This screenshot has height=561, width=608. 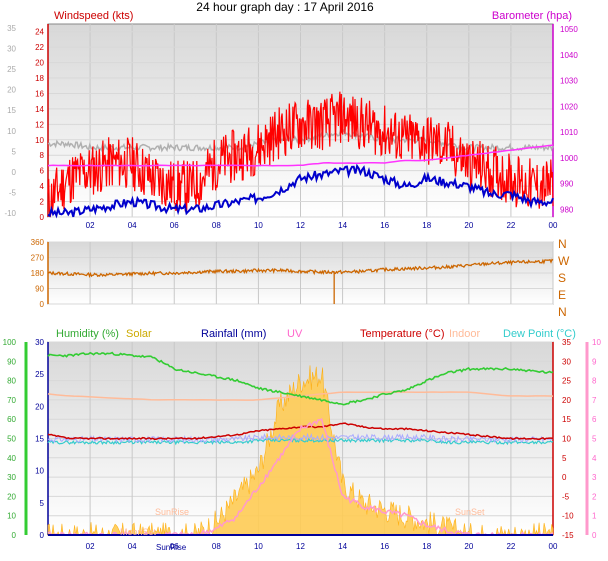 I want to click on top-baro-tick-label: 1040, so click(x=569, y=55).